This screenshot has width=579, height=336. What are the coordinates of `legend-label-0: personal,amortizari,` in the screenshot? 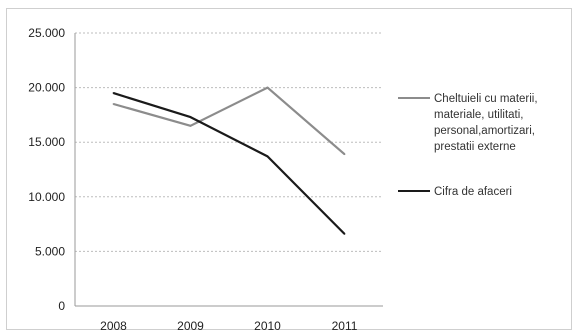 It's located at (484, 131).